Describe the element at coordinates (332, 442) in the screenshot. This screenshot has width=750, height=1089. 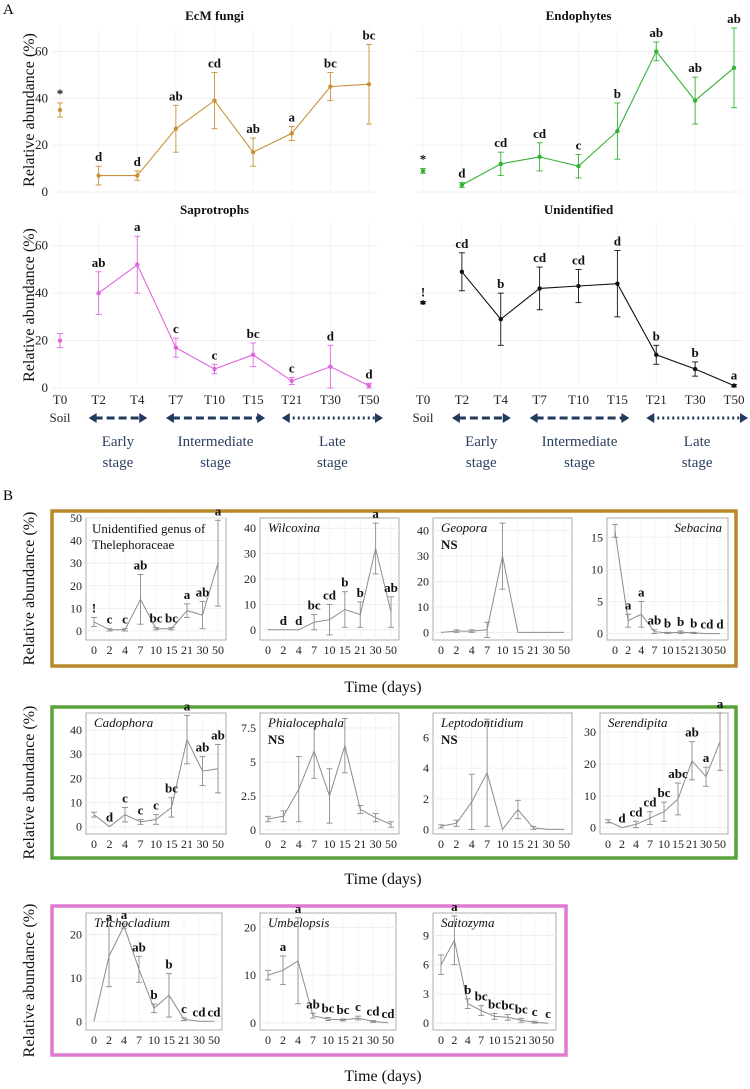
I see `stage-label-line1: Late` at that location.